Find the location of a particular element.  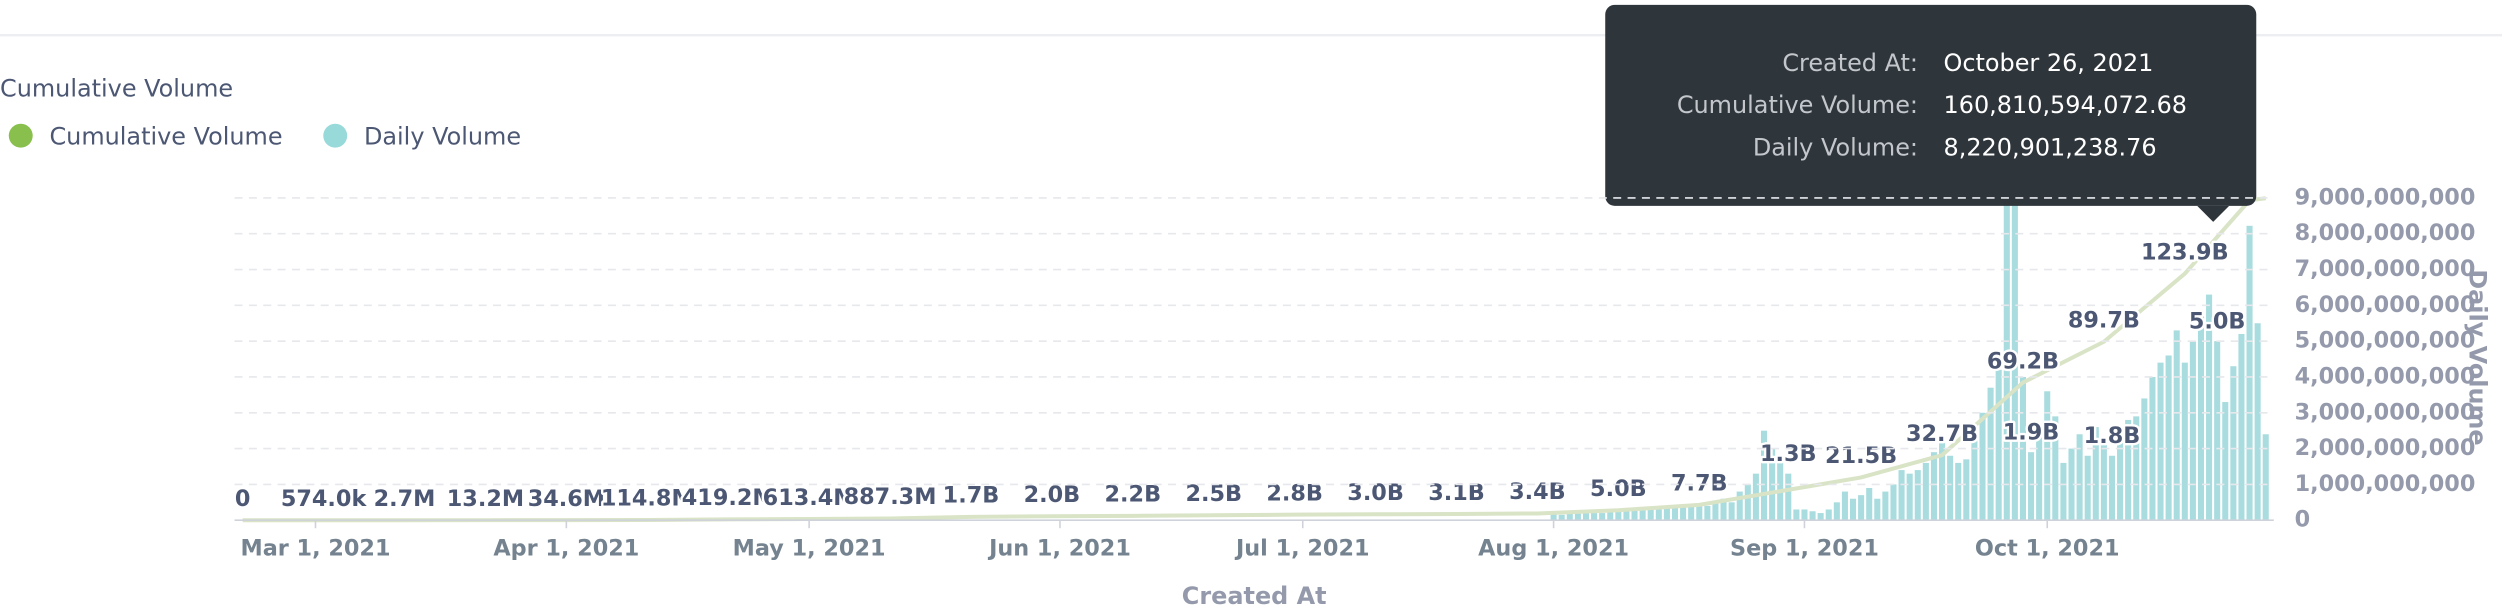

data-label: 69.2B is located at coordinates (2023, 361).